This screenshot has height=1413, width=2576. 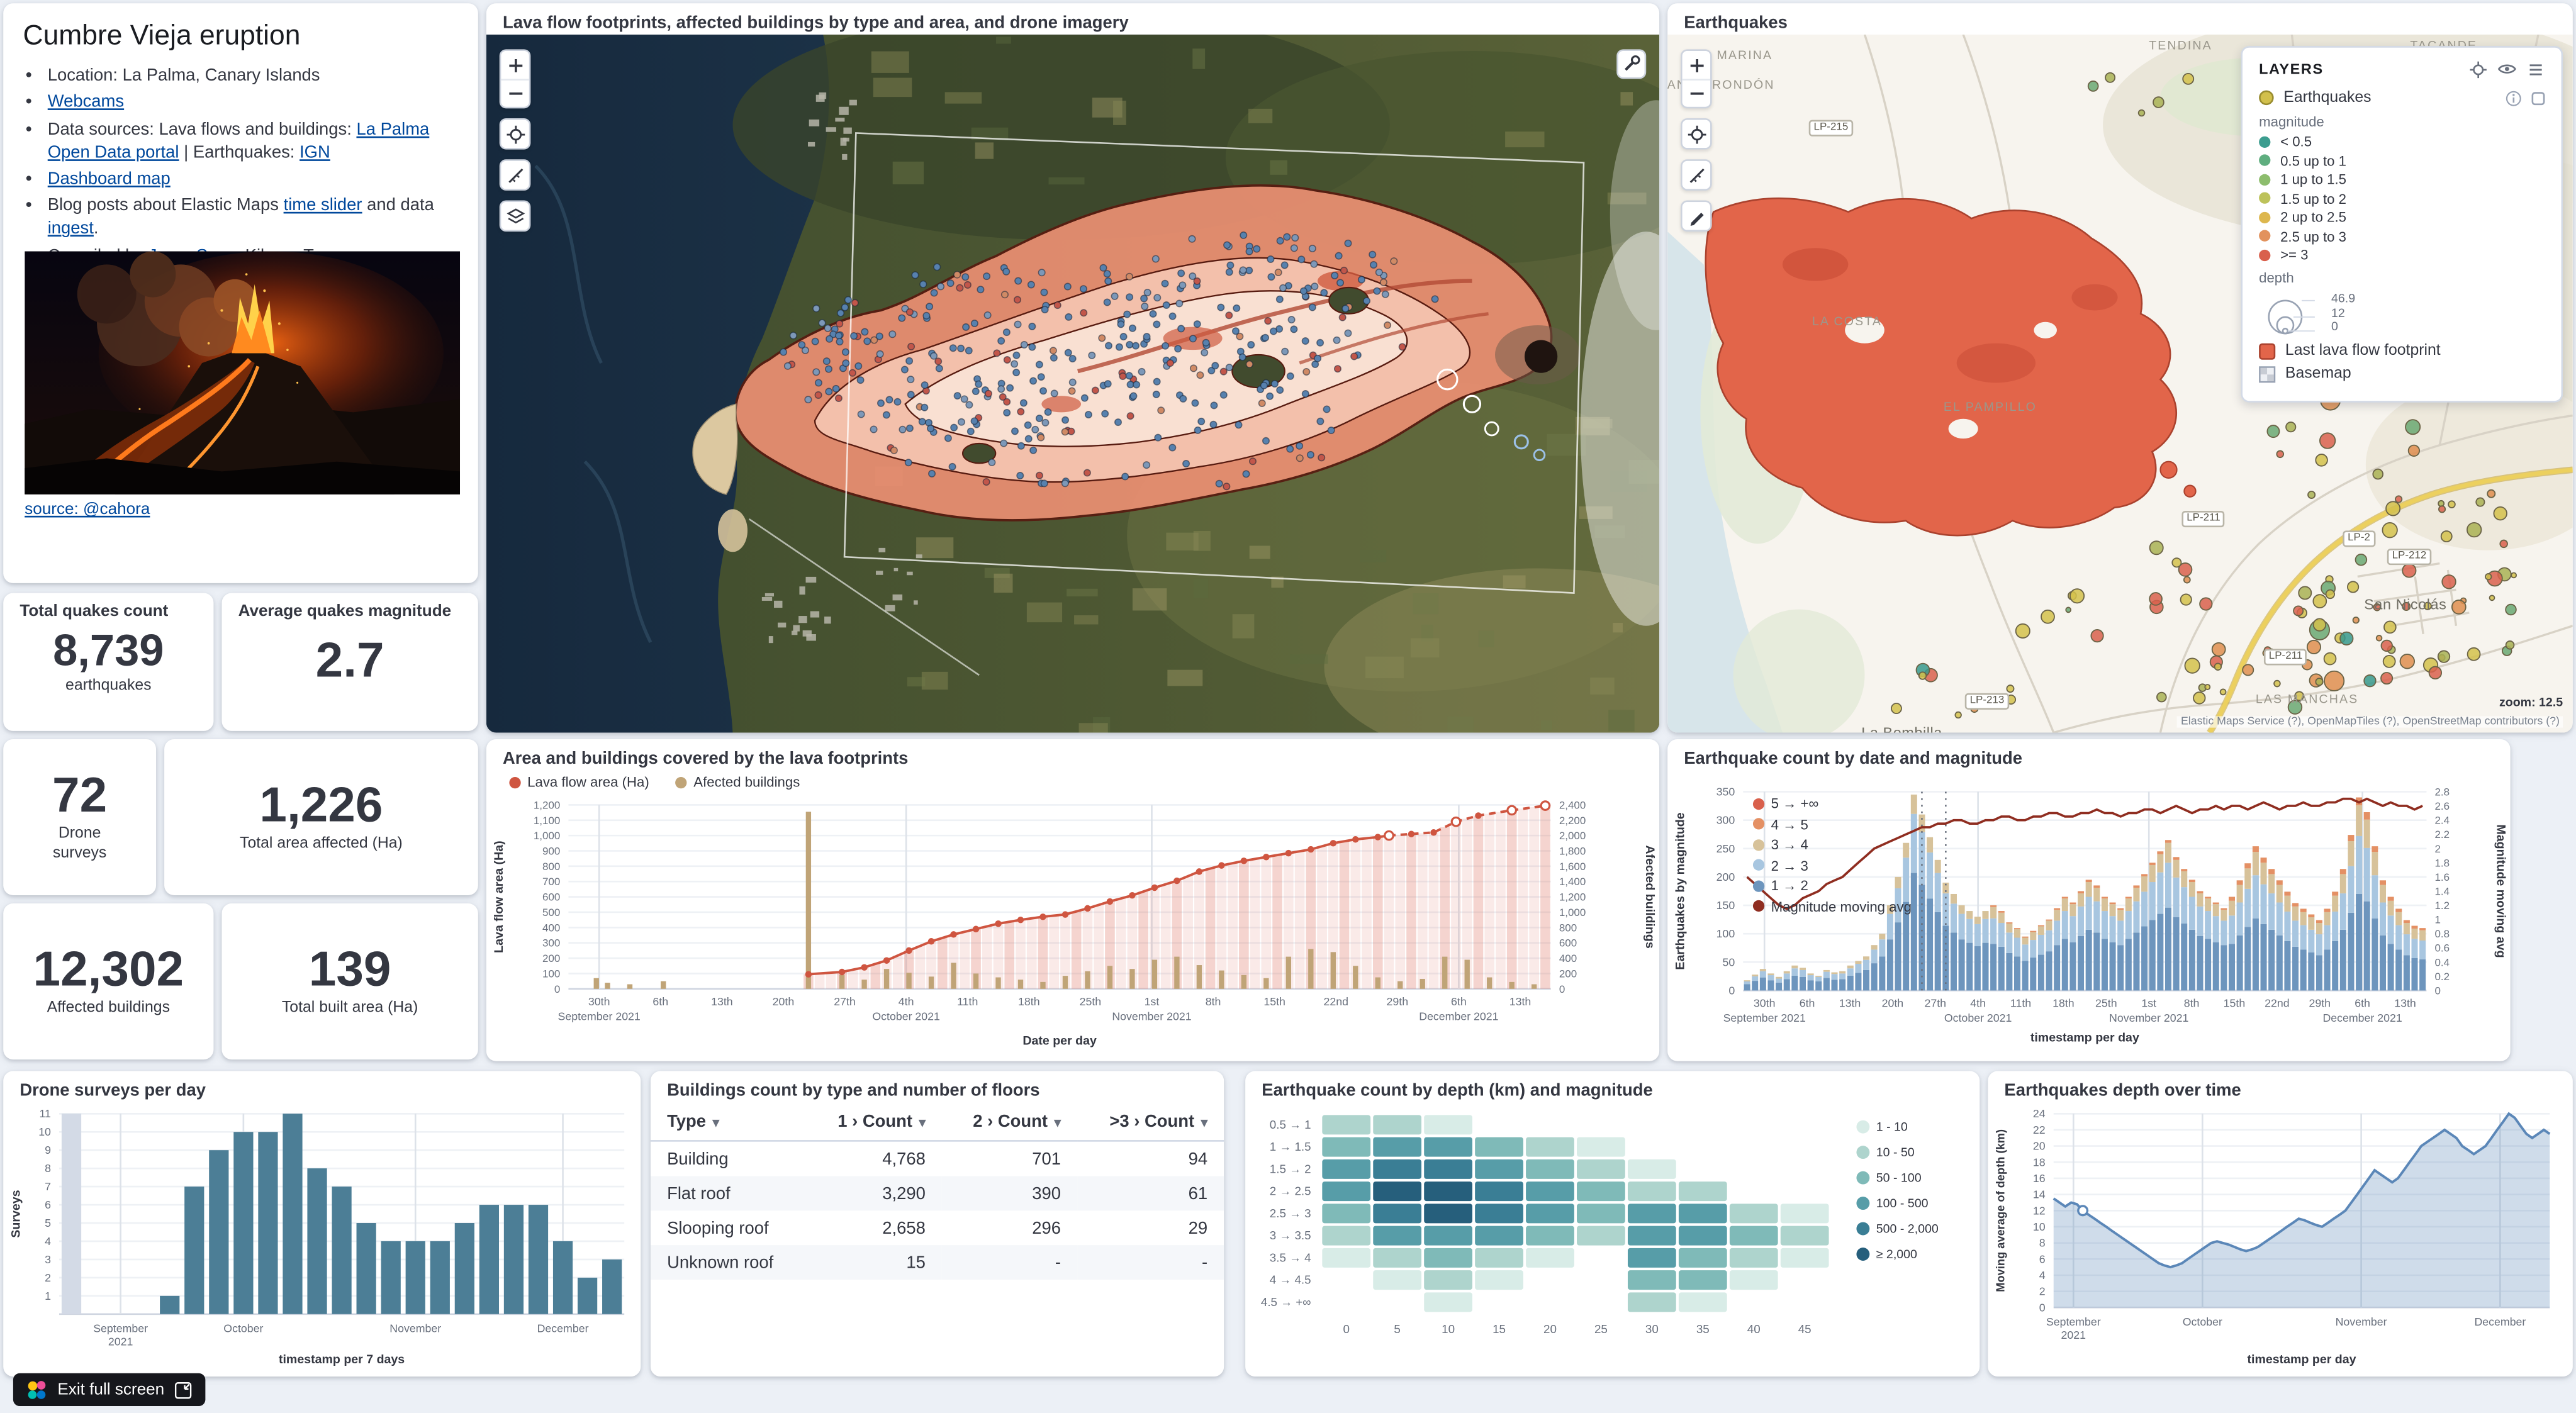 I want to click on intro-link: Webcams, so click(x=86, y=102).